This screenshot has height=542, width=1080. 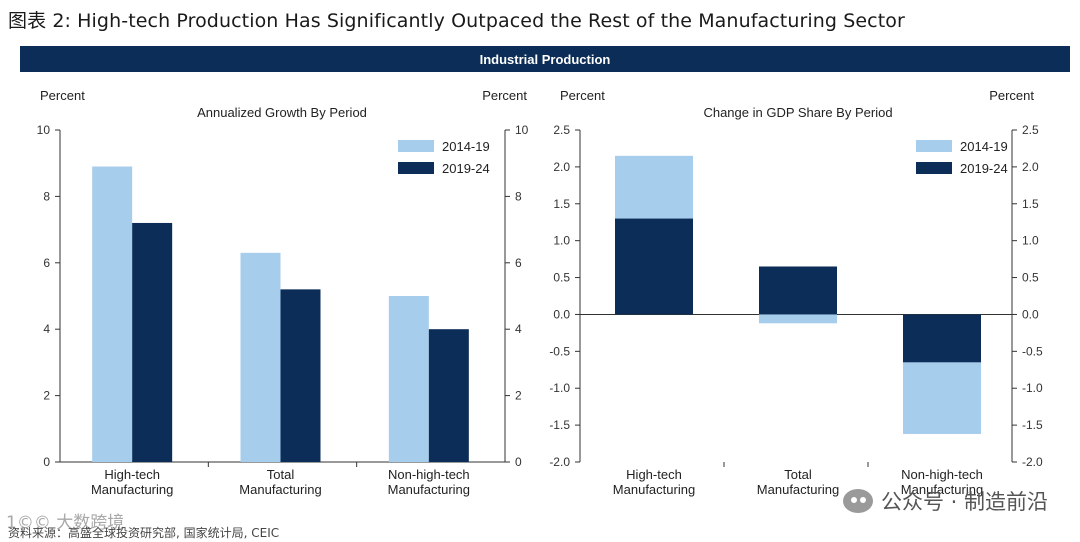 I want to click on y-tick-label-right: 2.5, so click(x=1030, y=130).